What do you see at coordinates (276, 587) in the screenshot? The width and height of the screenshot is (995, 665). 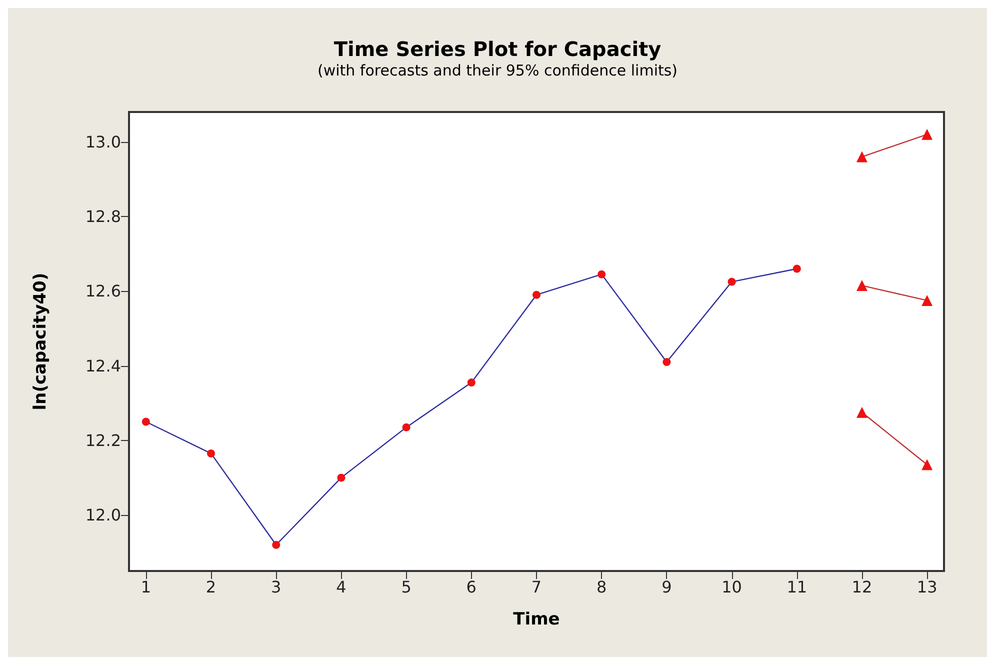 I see `x-tick-label: 3` at bounding box center [276, 587].